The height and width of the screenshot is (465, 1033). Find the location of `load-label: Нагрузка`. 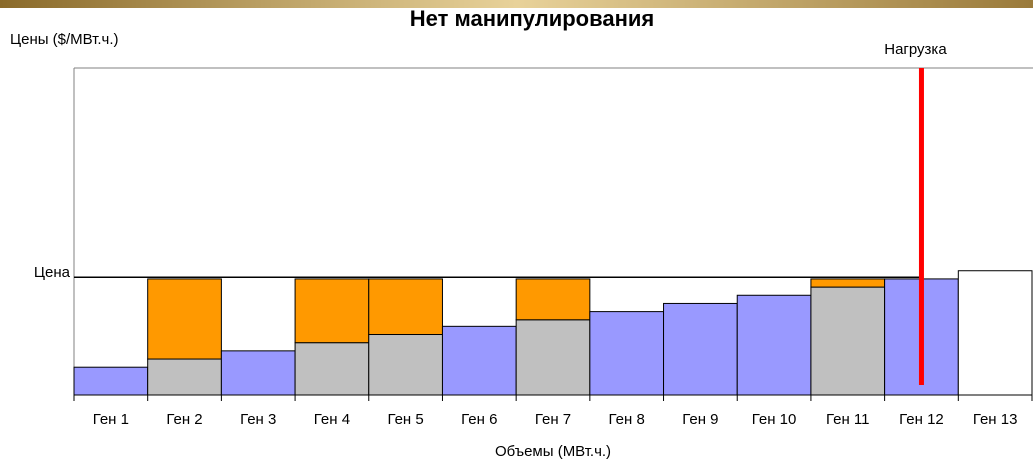

load-label: Нагрузка is located at coordinates (915, 49).